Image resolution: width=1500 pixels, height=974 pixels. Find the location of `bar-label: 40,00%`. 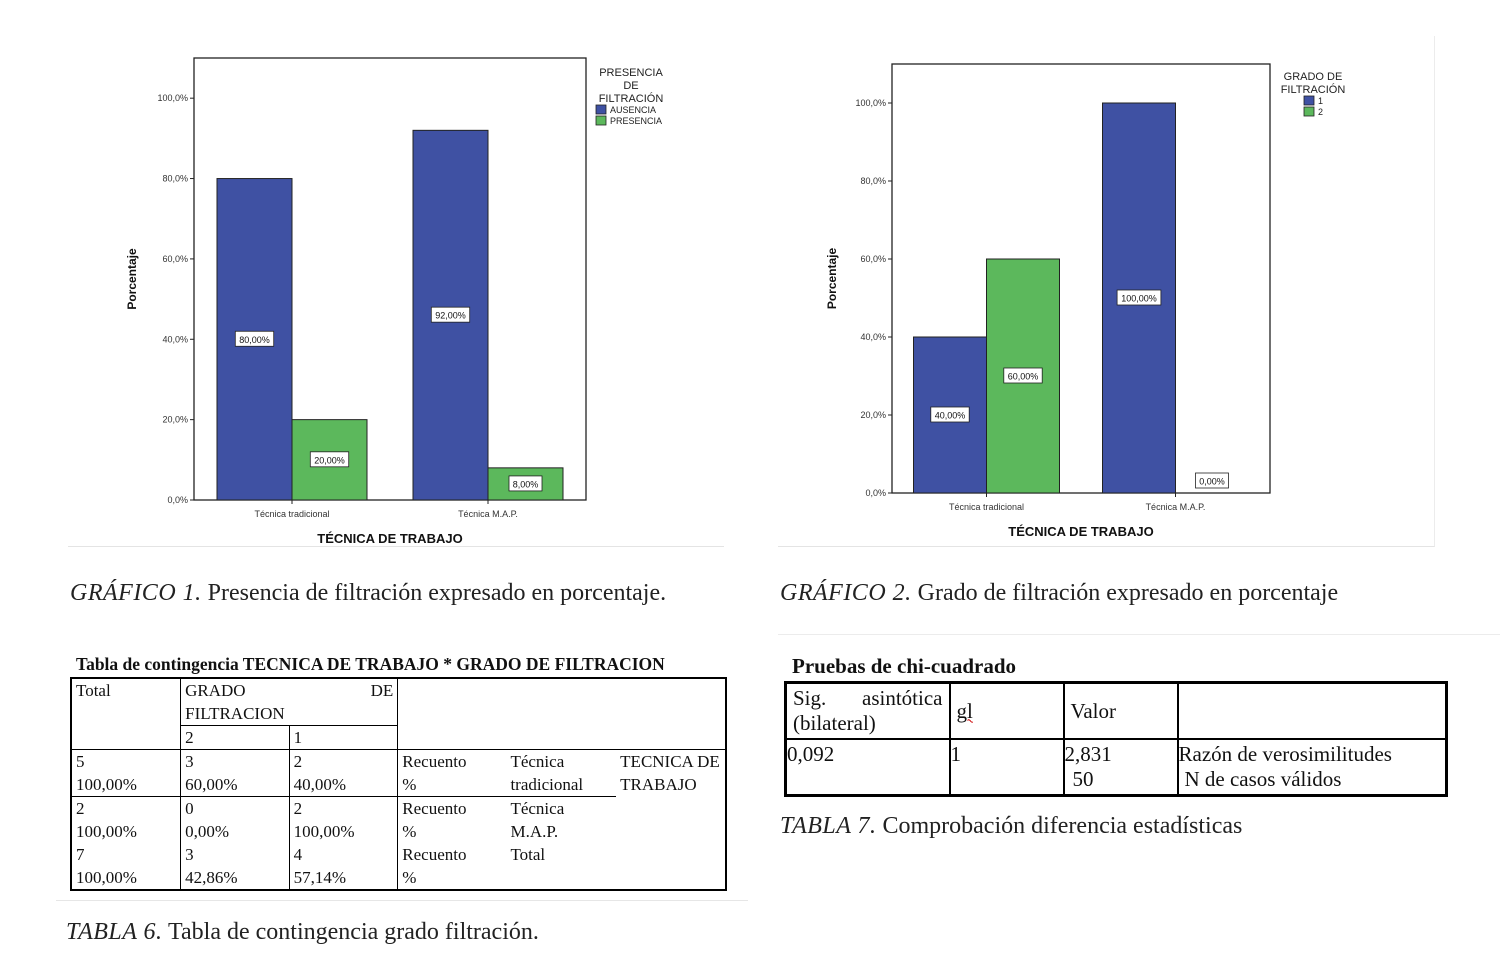

bar-label: 40,00% is located at coordinates (950, 416).